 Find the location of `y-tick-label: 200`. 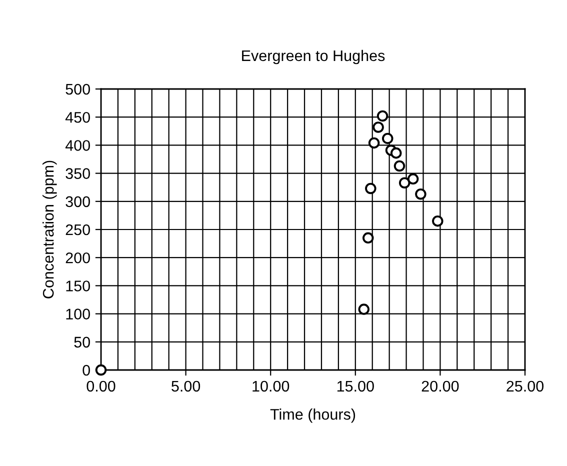

y-tick-label: 200 is located at coordinates (78, 258).